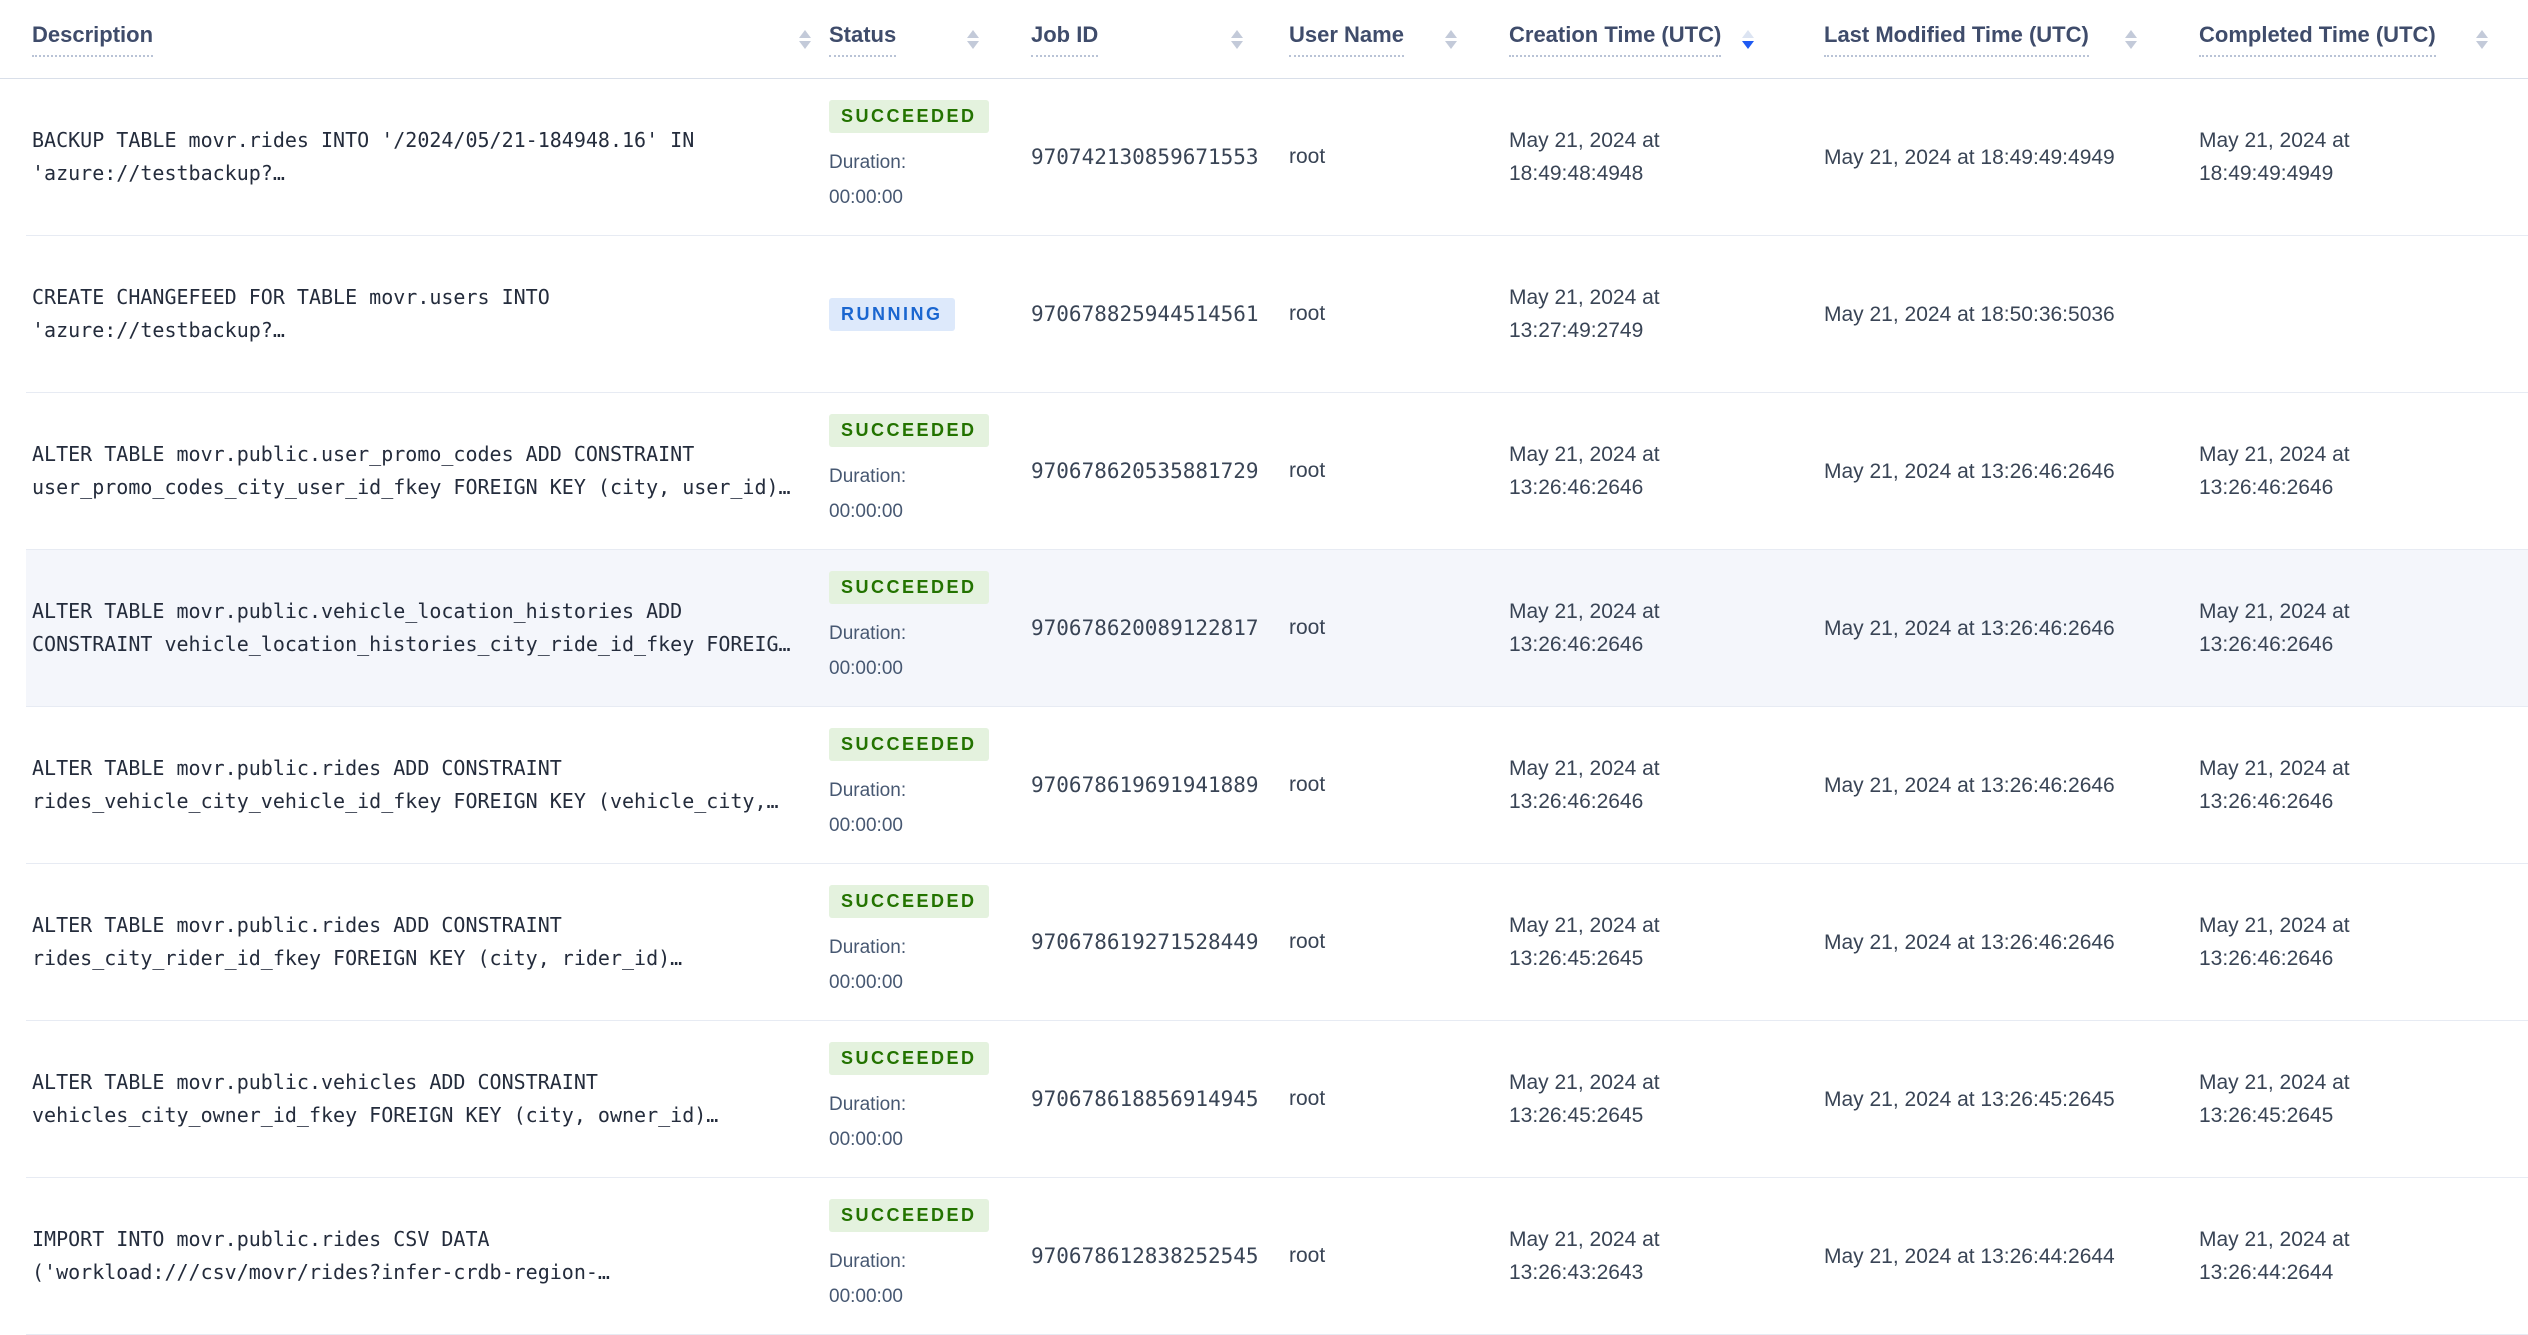  Describe the element at coordinates (2274, 1256) in the screenshot. I see `completed-time: May 21, 2024 at 13:26:44:2644` at that location.